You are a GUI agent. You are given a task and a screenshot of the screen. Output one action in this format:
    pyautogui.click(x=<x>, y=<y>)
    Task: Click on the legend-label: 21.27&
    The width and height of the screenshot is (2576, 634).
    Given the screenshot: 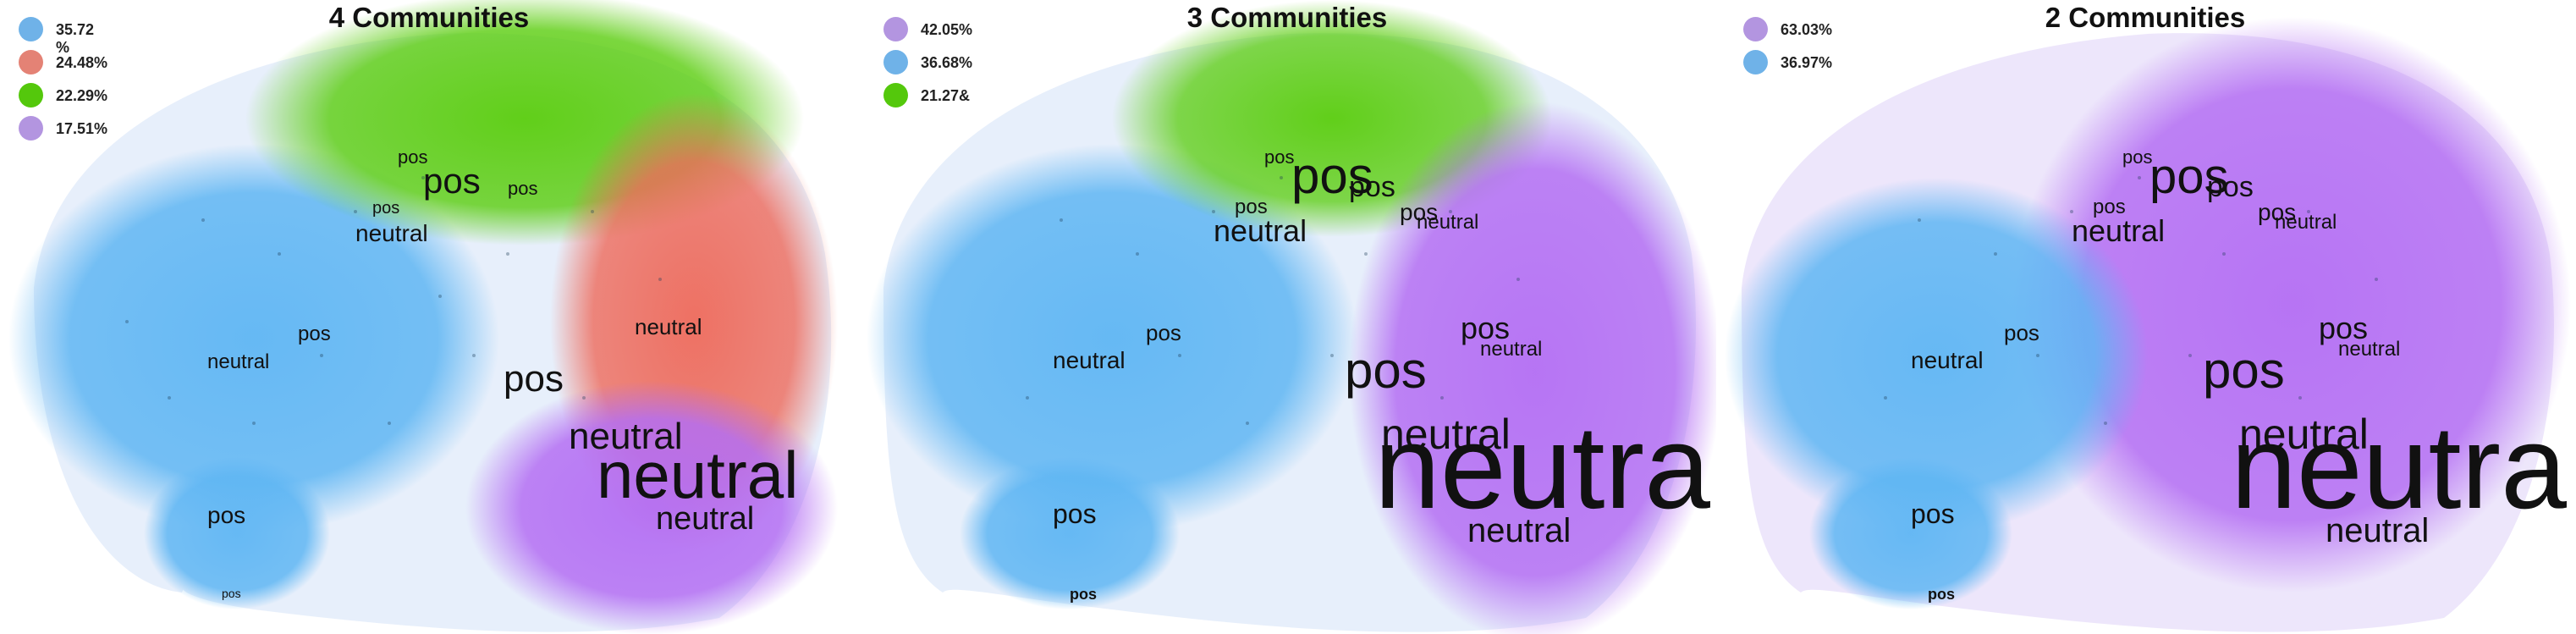 What is the action you would take?
    pyautogui.click(x=946, y=96)
    